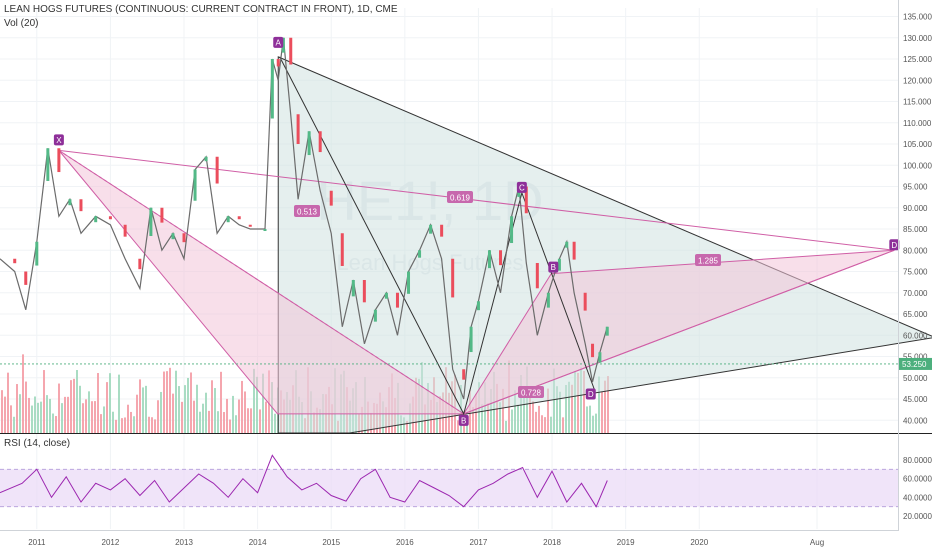 The image size is (932, 555). I want to click on price-axis-tick: 70.000, so click(915, 293).